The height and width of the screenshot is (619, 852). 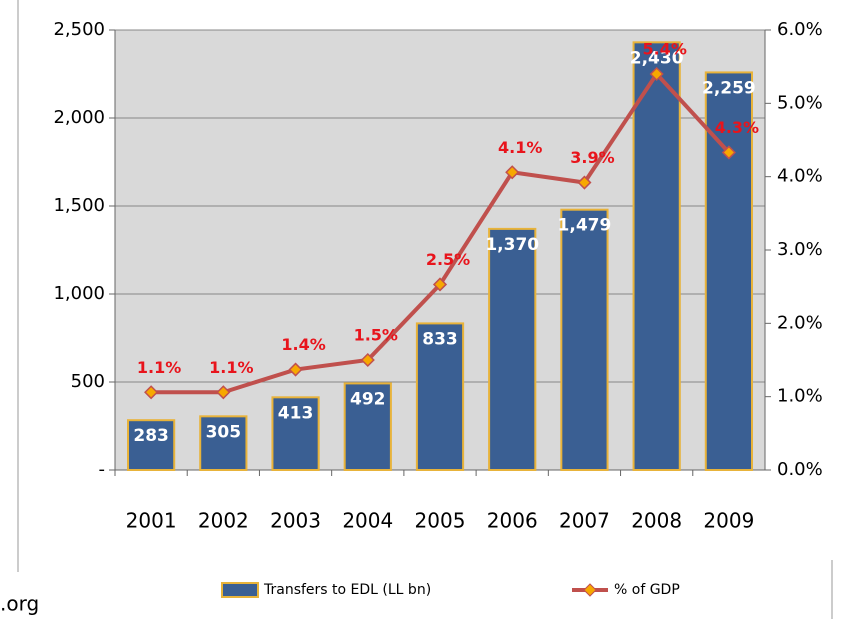 What do you see at coordinates (800, 176) in the screenshot?
I see `y2-tick-label: 4.0%` at bounding box center [800, 176].